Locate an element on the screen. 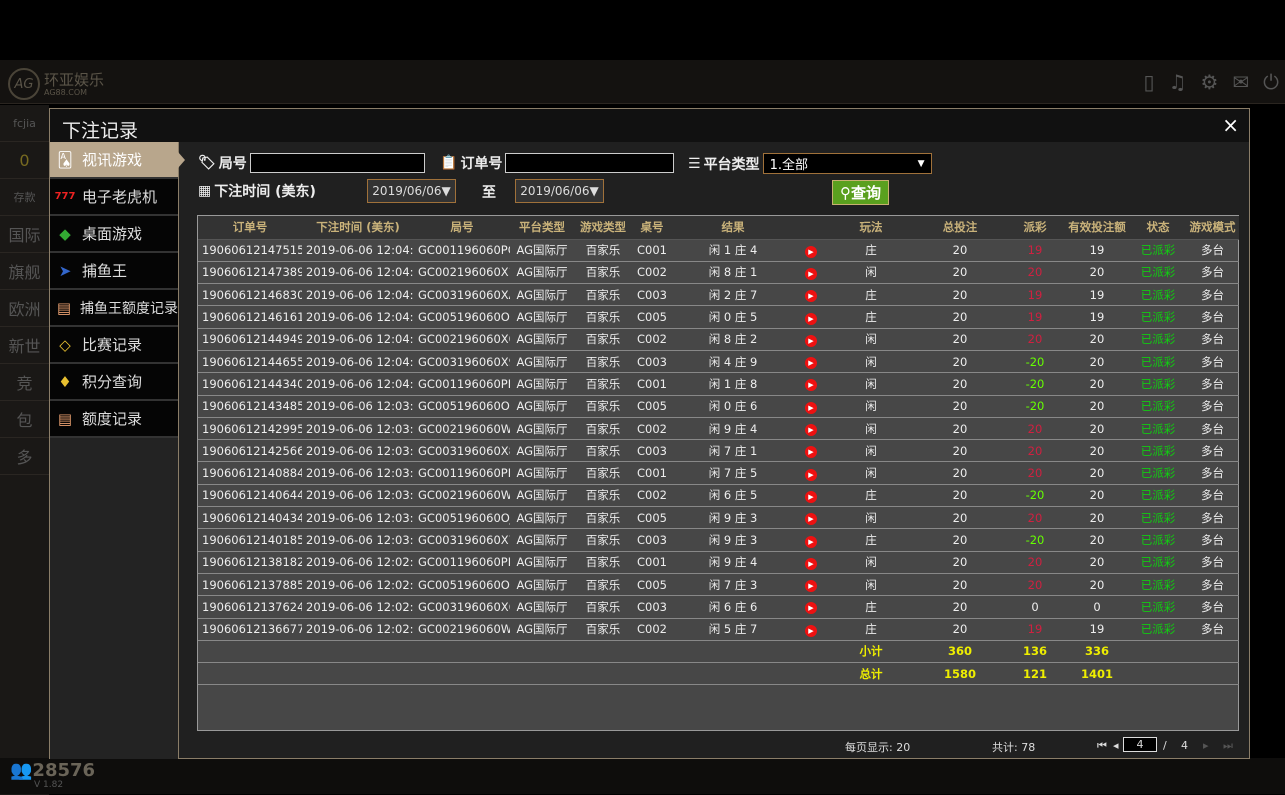 The width and height of the screenshot is (1285, 795). platform-select: 1.全部 ▼ is located at coordinates (847, 163).